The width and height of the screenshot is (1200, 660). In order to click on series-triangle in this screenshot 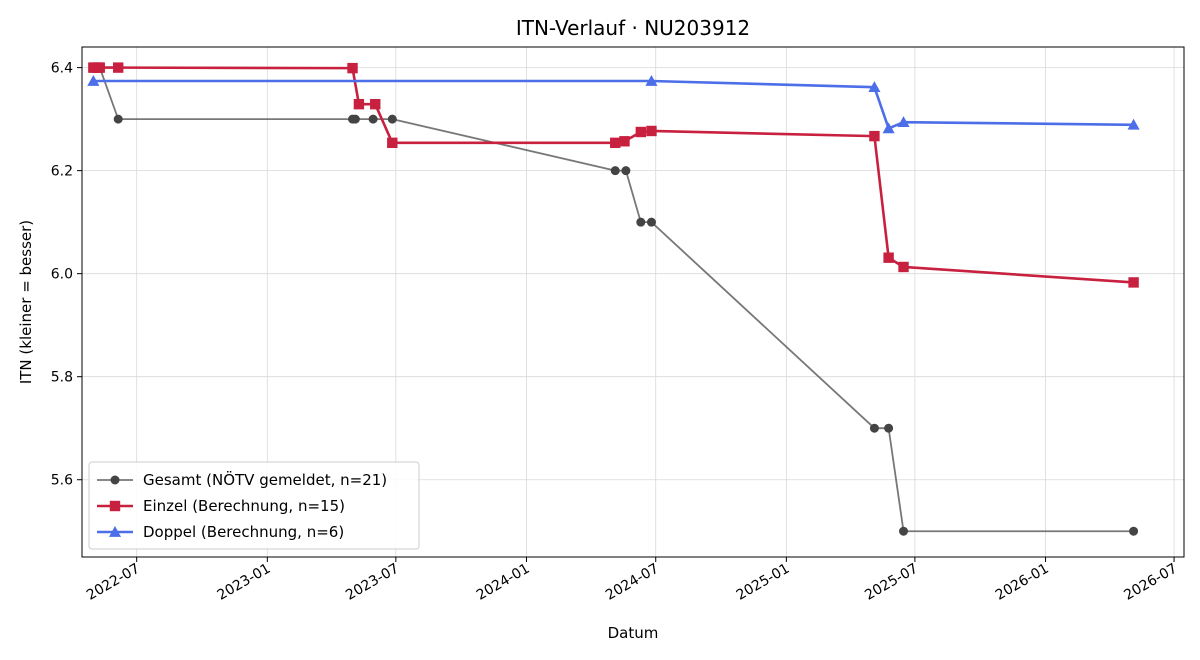, I will do `click(613, 104)`.